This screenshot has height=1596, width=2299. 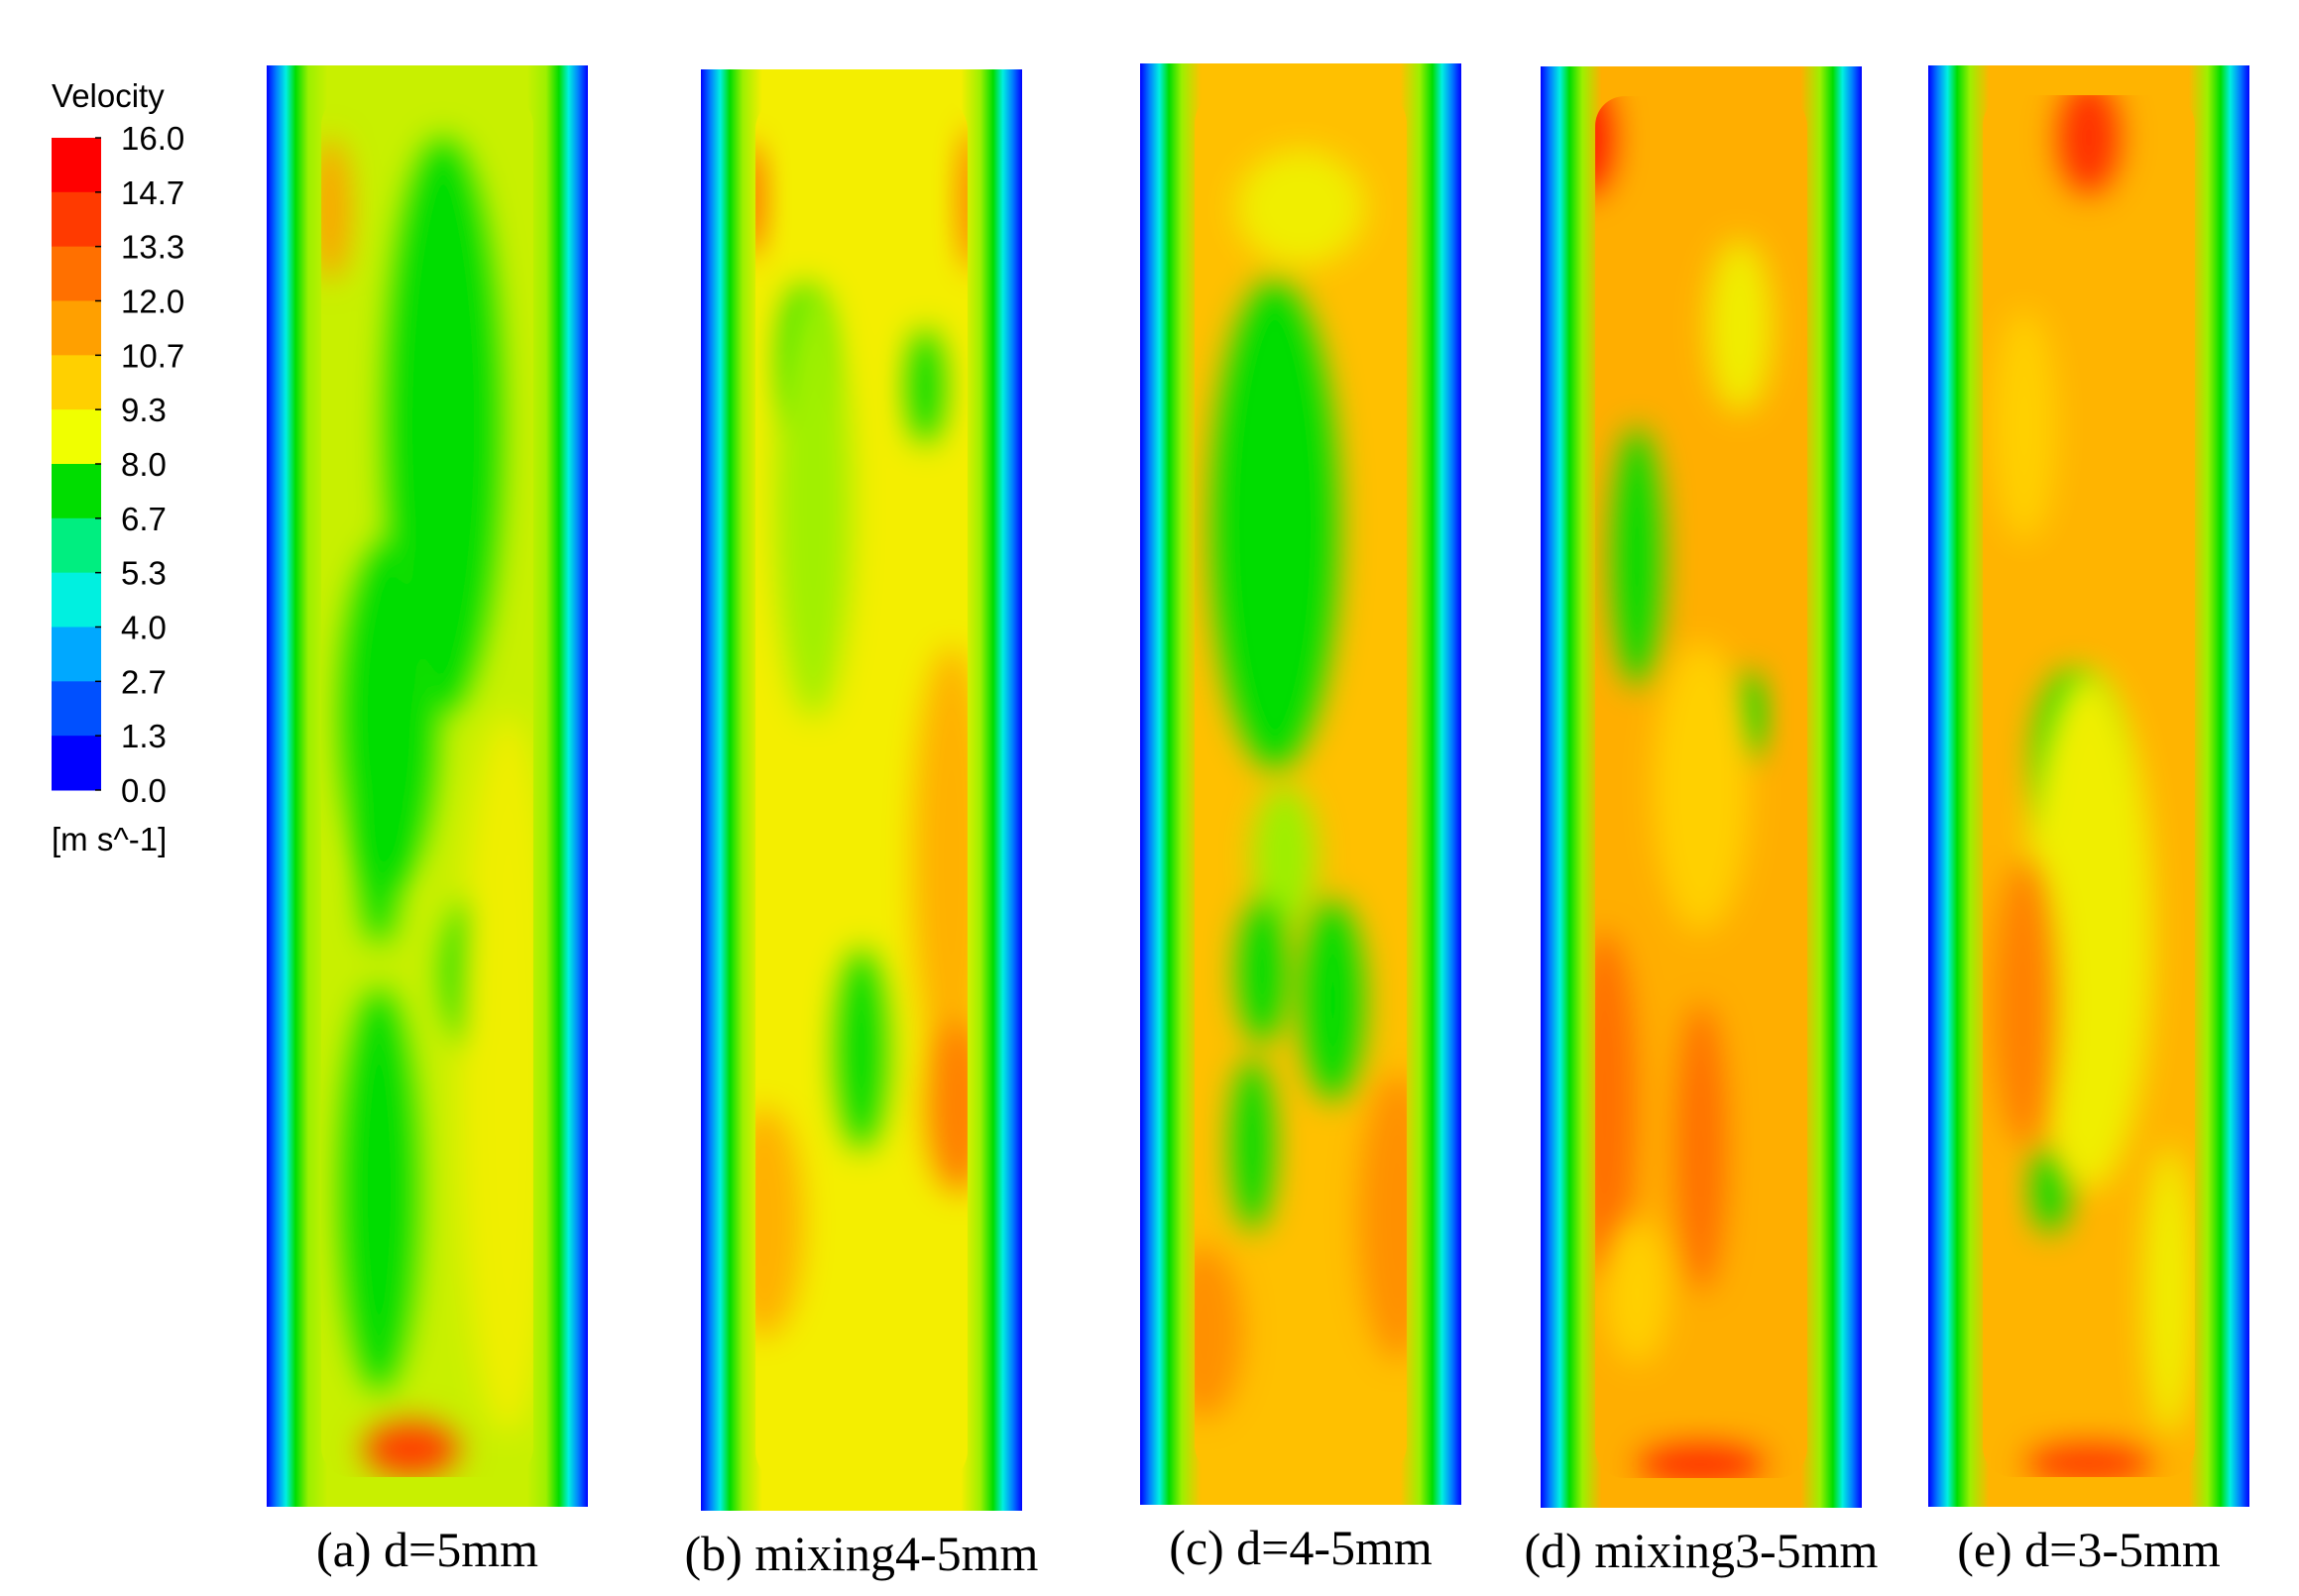 I want to click on contour-panel: (a) d=5mm, so click(x=427, y=821).